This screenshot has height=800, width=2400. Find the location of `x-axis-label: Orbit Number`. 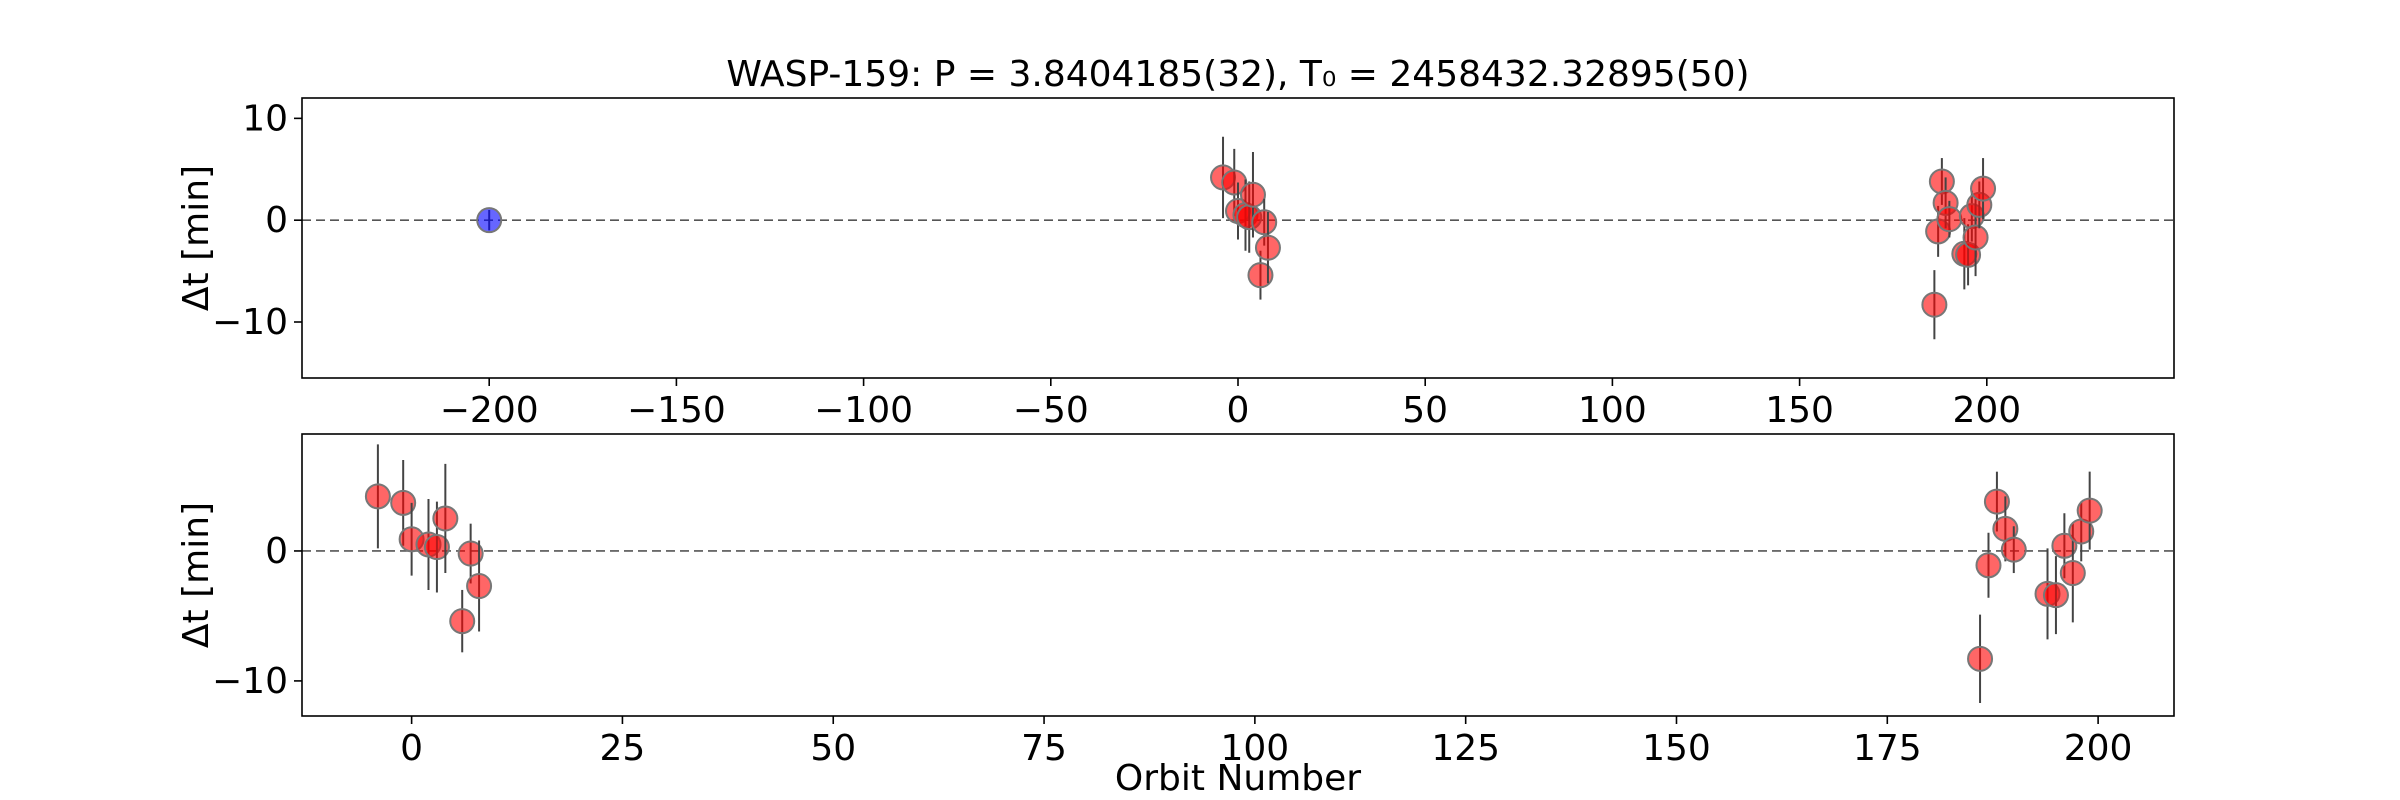

x-axis-label: Orbit Number is located at coordinates (1238, 778).